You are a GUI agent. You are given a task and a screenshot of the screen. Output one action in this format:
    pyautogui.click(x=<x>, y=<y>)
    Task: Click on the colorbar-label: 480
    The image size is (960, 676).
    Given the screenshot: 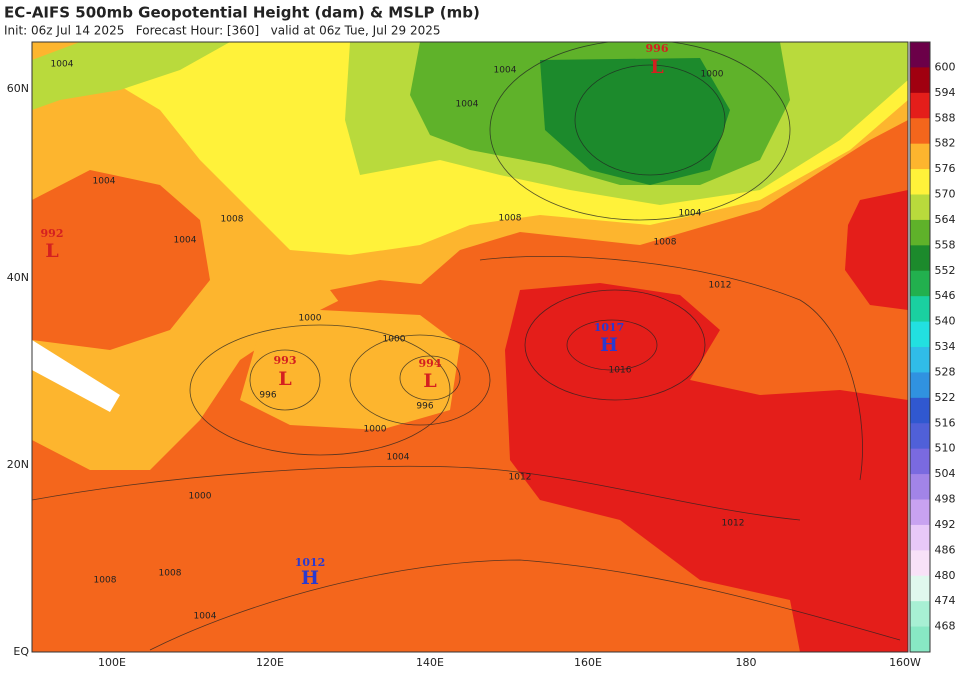 What is the action you would take?
    pyautogui.click(x=945, y=575)
    